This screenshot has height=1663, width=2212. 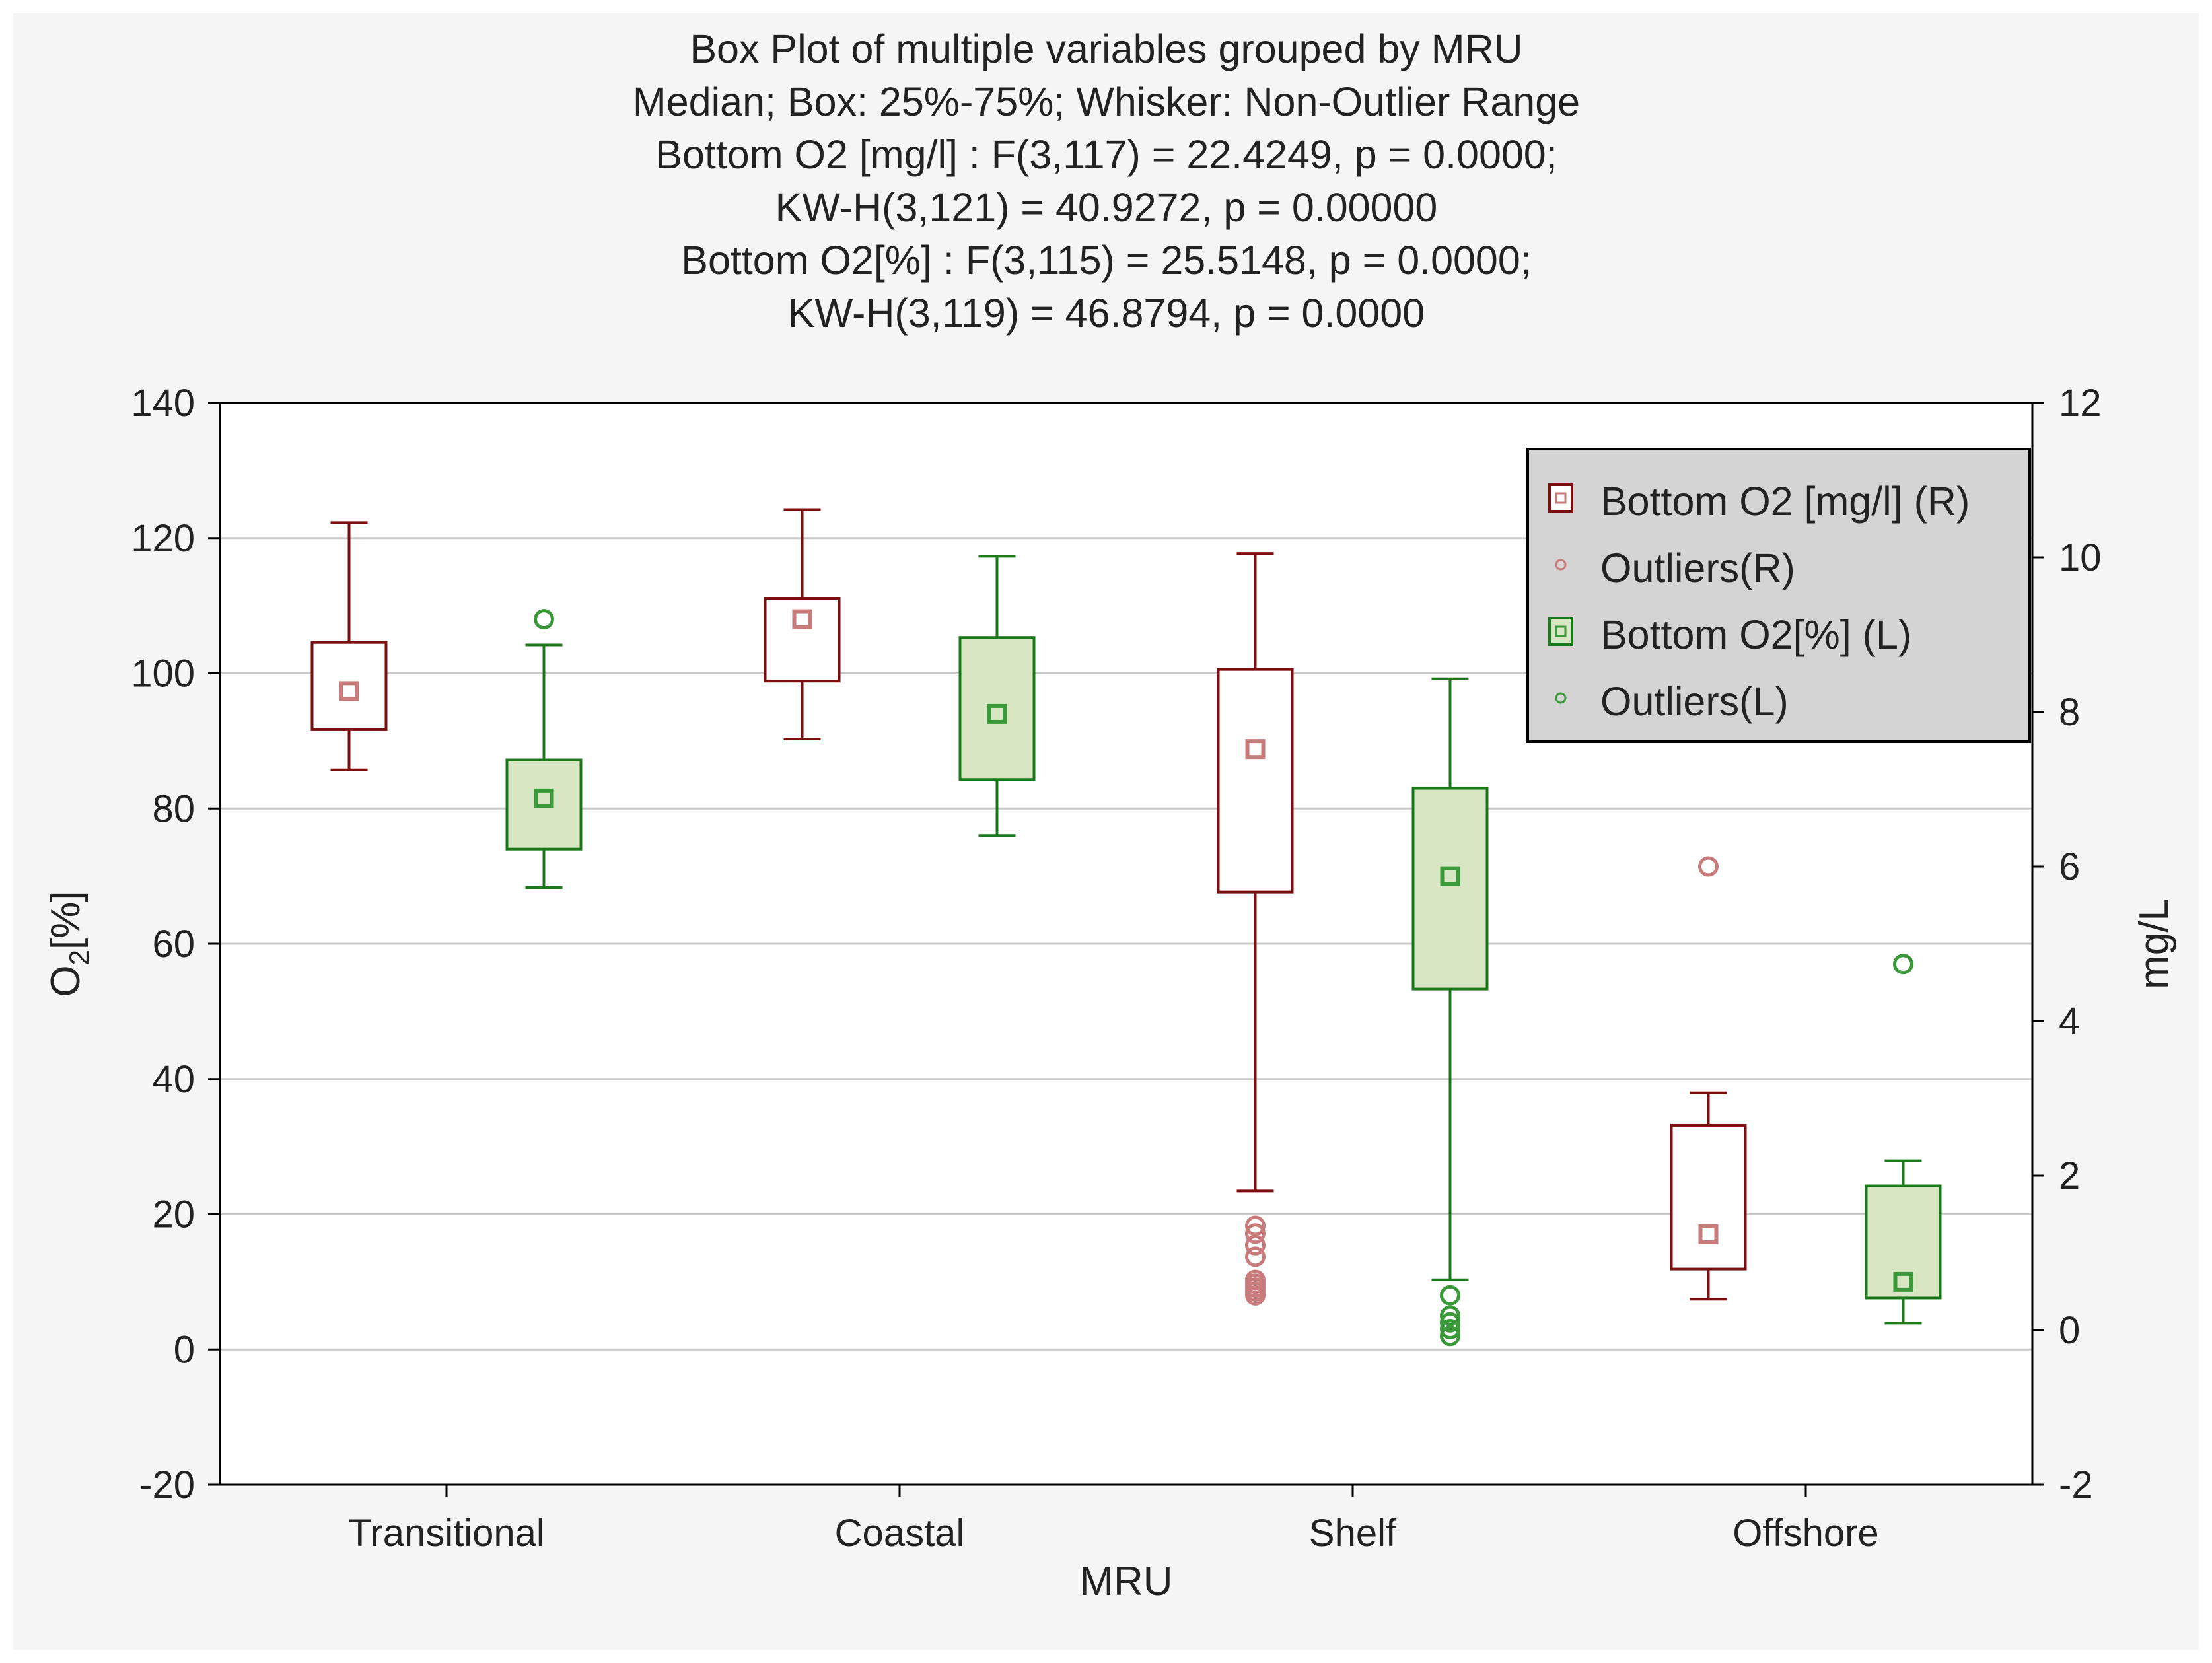 I want to click on left-tick-label: 20, so click(x=173, y=1214).